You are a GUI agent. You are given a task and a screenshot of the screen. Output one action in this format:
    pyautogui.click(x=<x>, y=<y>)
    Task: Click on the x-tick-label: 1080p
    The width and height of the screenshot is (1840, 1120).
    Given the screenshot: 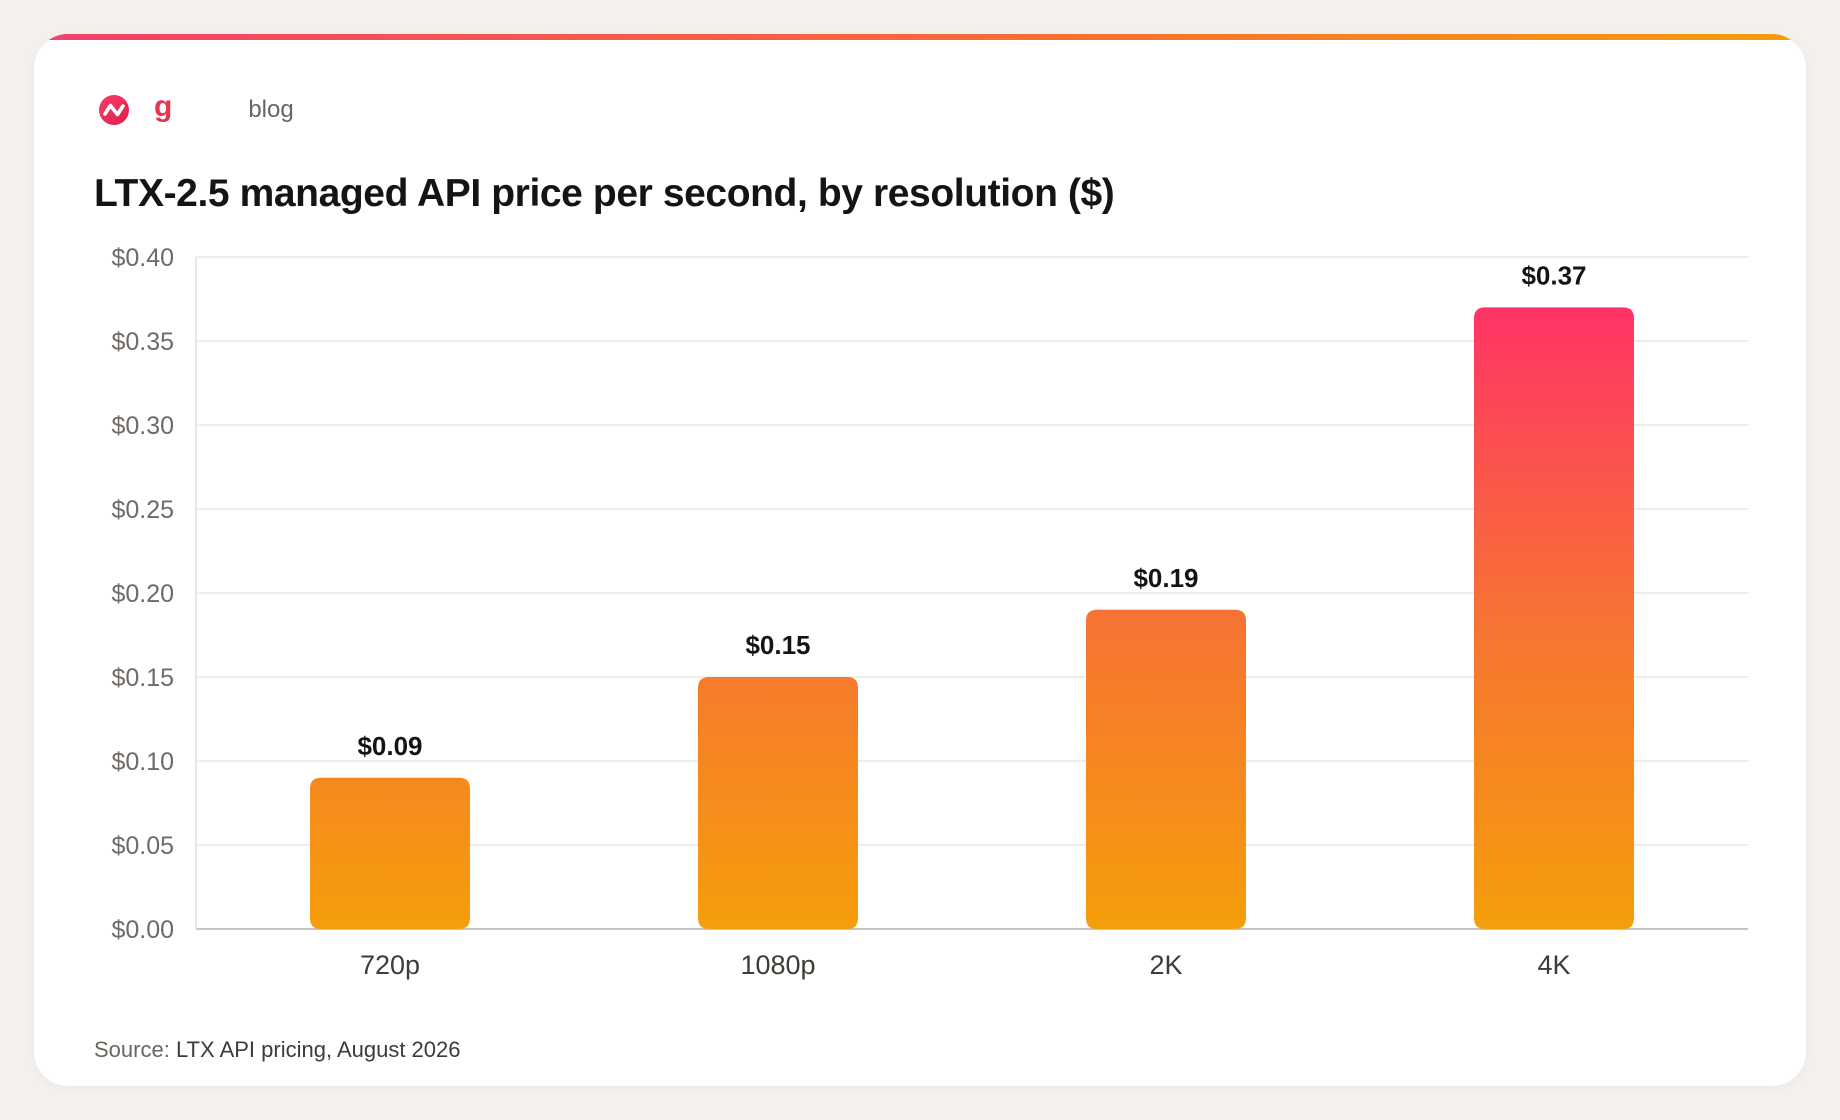 What is the action you would take?
    pyautogui.click(x=777, y=965)
    